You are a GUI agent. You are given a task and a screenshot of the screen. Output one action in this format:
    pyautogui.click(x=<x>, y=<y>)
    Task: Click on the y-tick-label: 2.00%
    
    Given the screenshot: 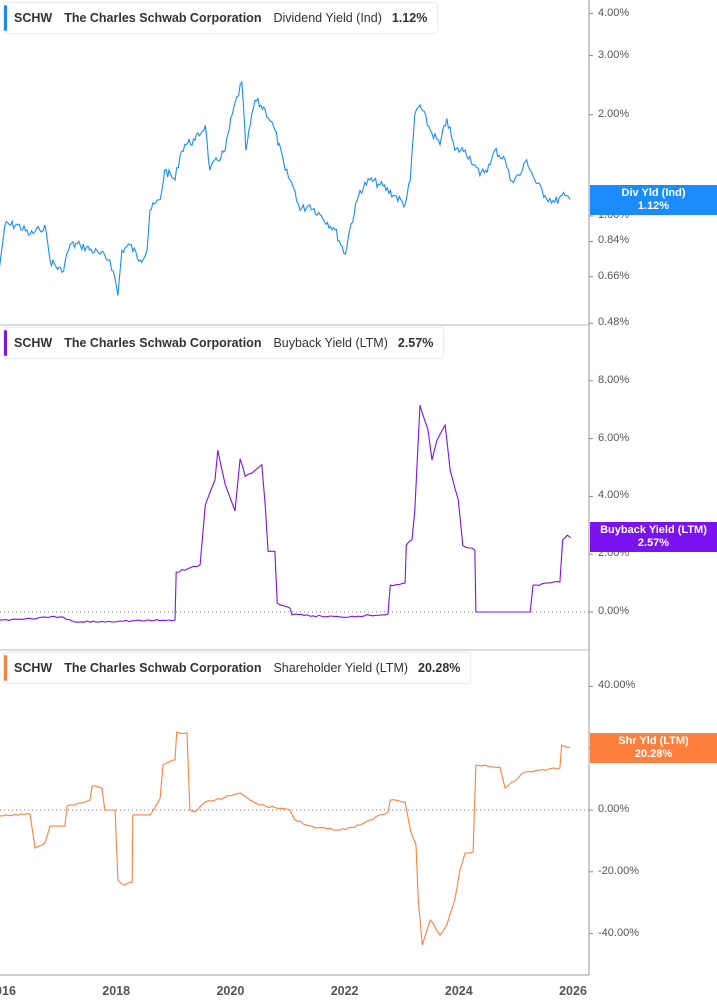 What is the action you would take?
    pyautogui.click(x=614, y=113)
    